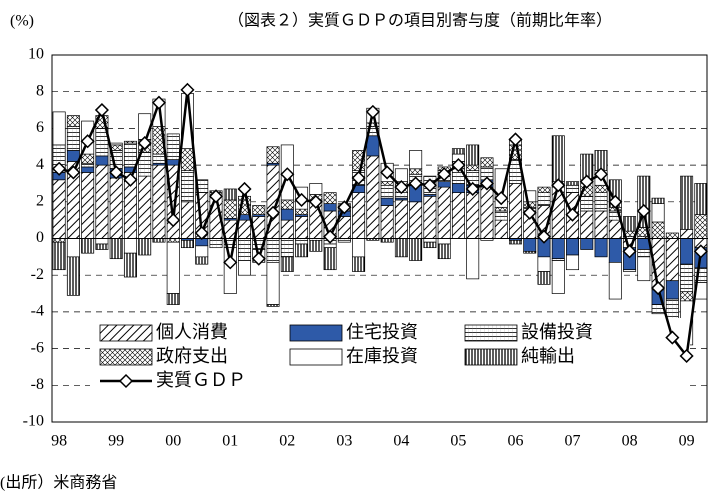 This screenshot has width=708, height=501. I want to click on y-tick-label: 6, so click(40, 127).